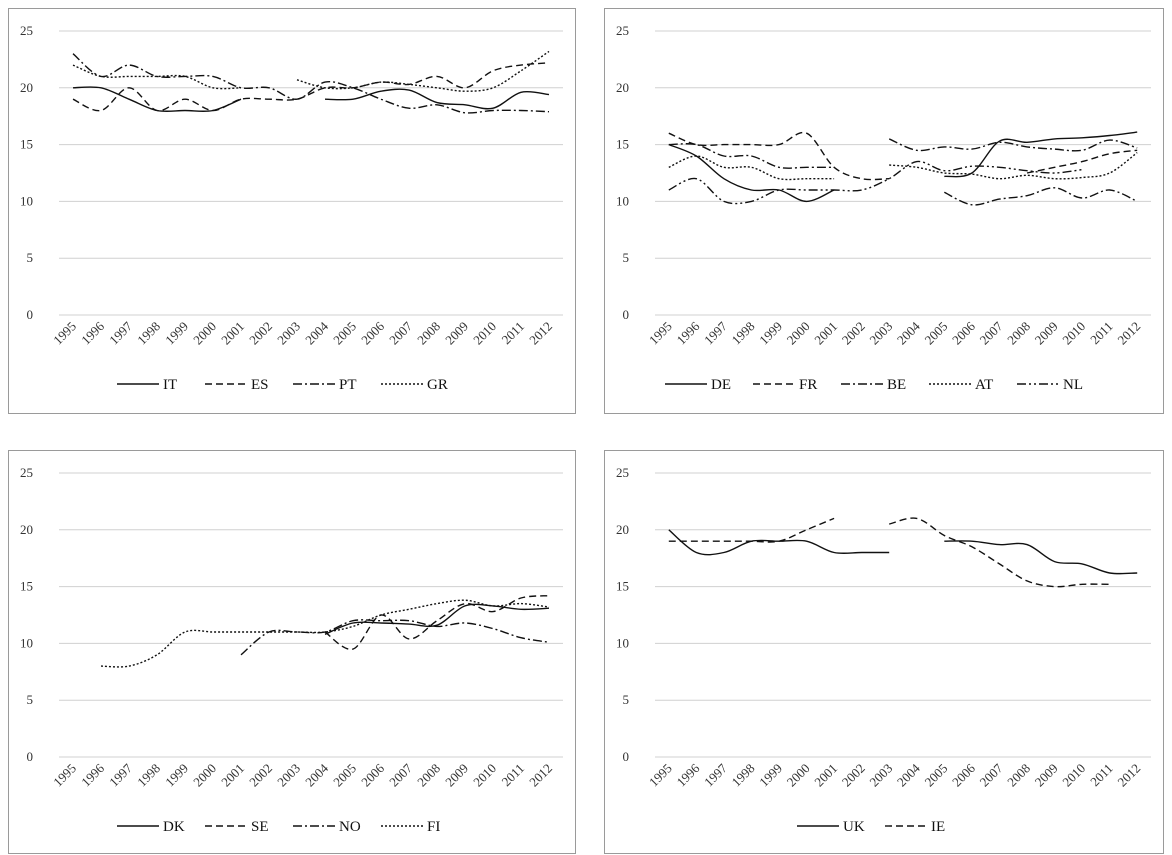  What do you see at coordinates (26, 529) in the screenshot?
I see `y-tick-label: 20` at bounding box center [26, 529].